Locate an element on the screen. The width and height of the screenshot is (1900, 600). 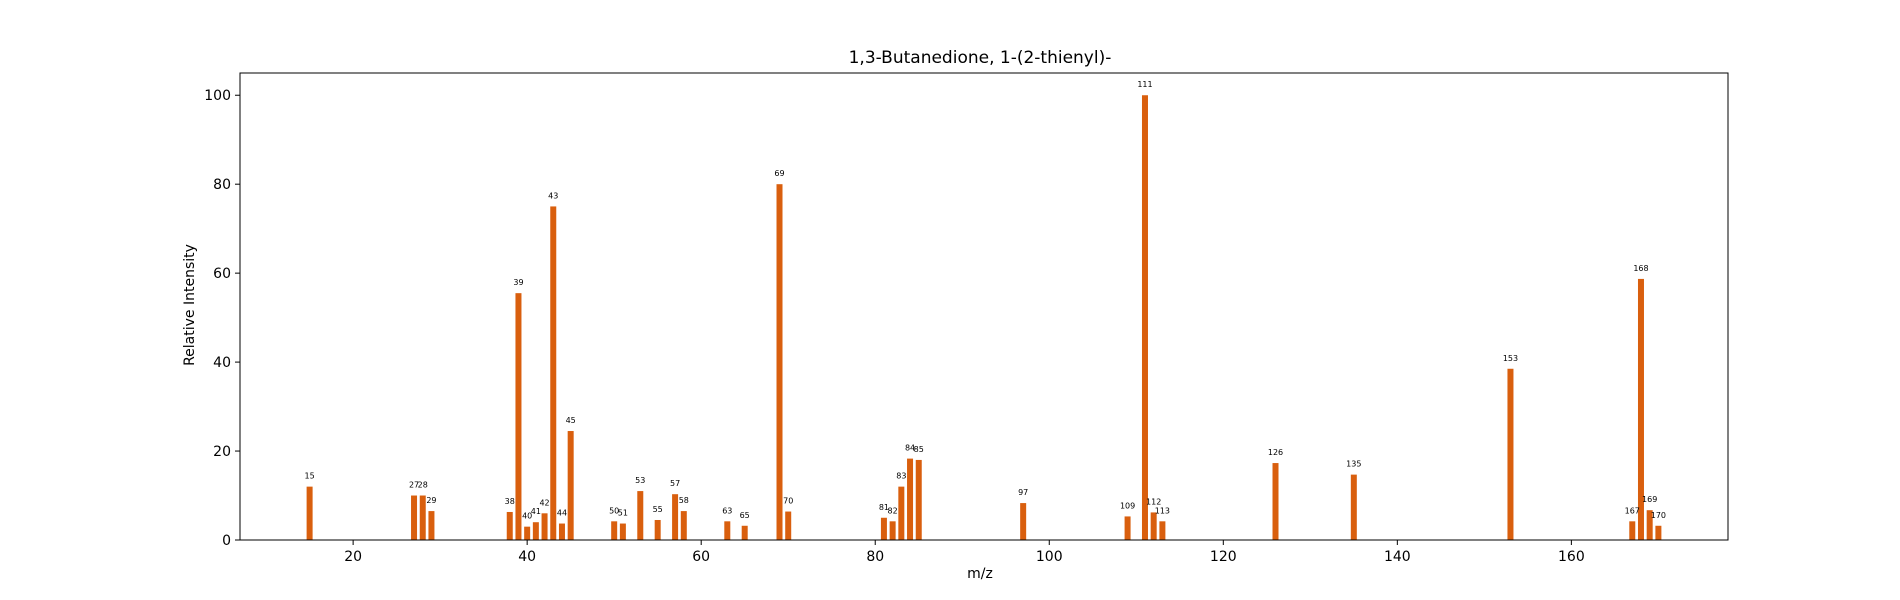
x-tick-label-120: 120 is located at coordinates (1223, 557).